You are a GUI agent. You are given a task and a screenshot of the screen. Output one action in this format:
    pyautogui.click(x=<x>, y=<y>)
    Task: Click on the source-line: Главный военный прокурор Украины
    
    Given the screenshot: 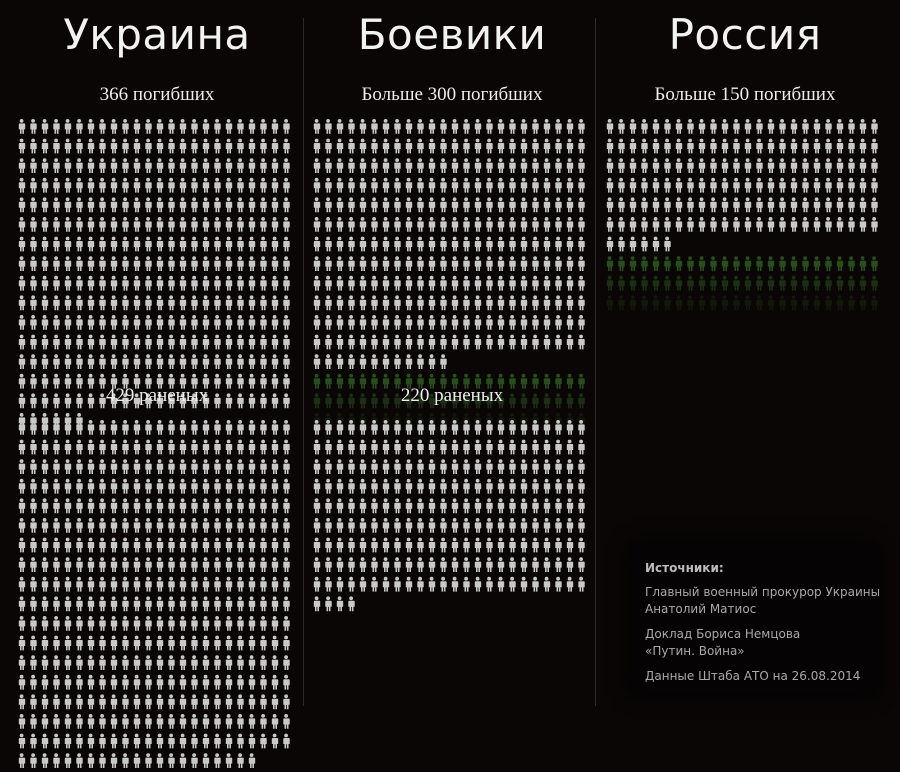 What is the action you would take?
    pyautogui.click(x=763, y=592)
    